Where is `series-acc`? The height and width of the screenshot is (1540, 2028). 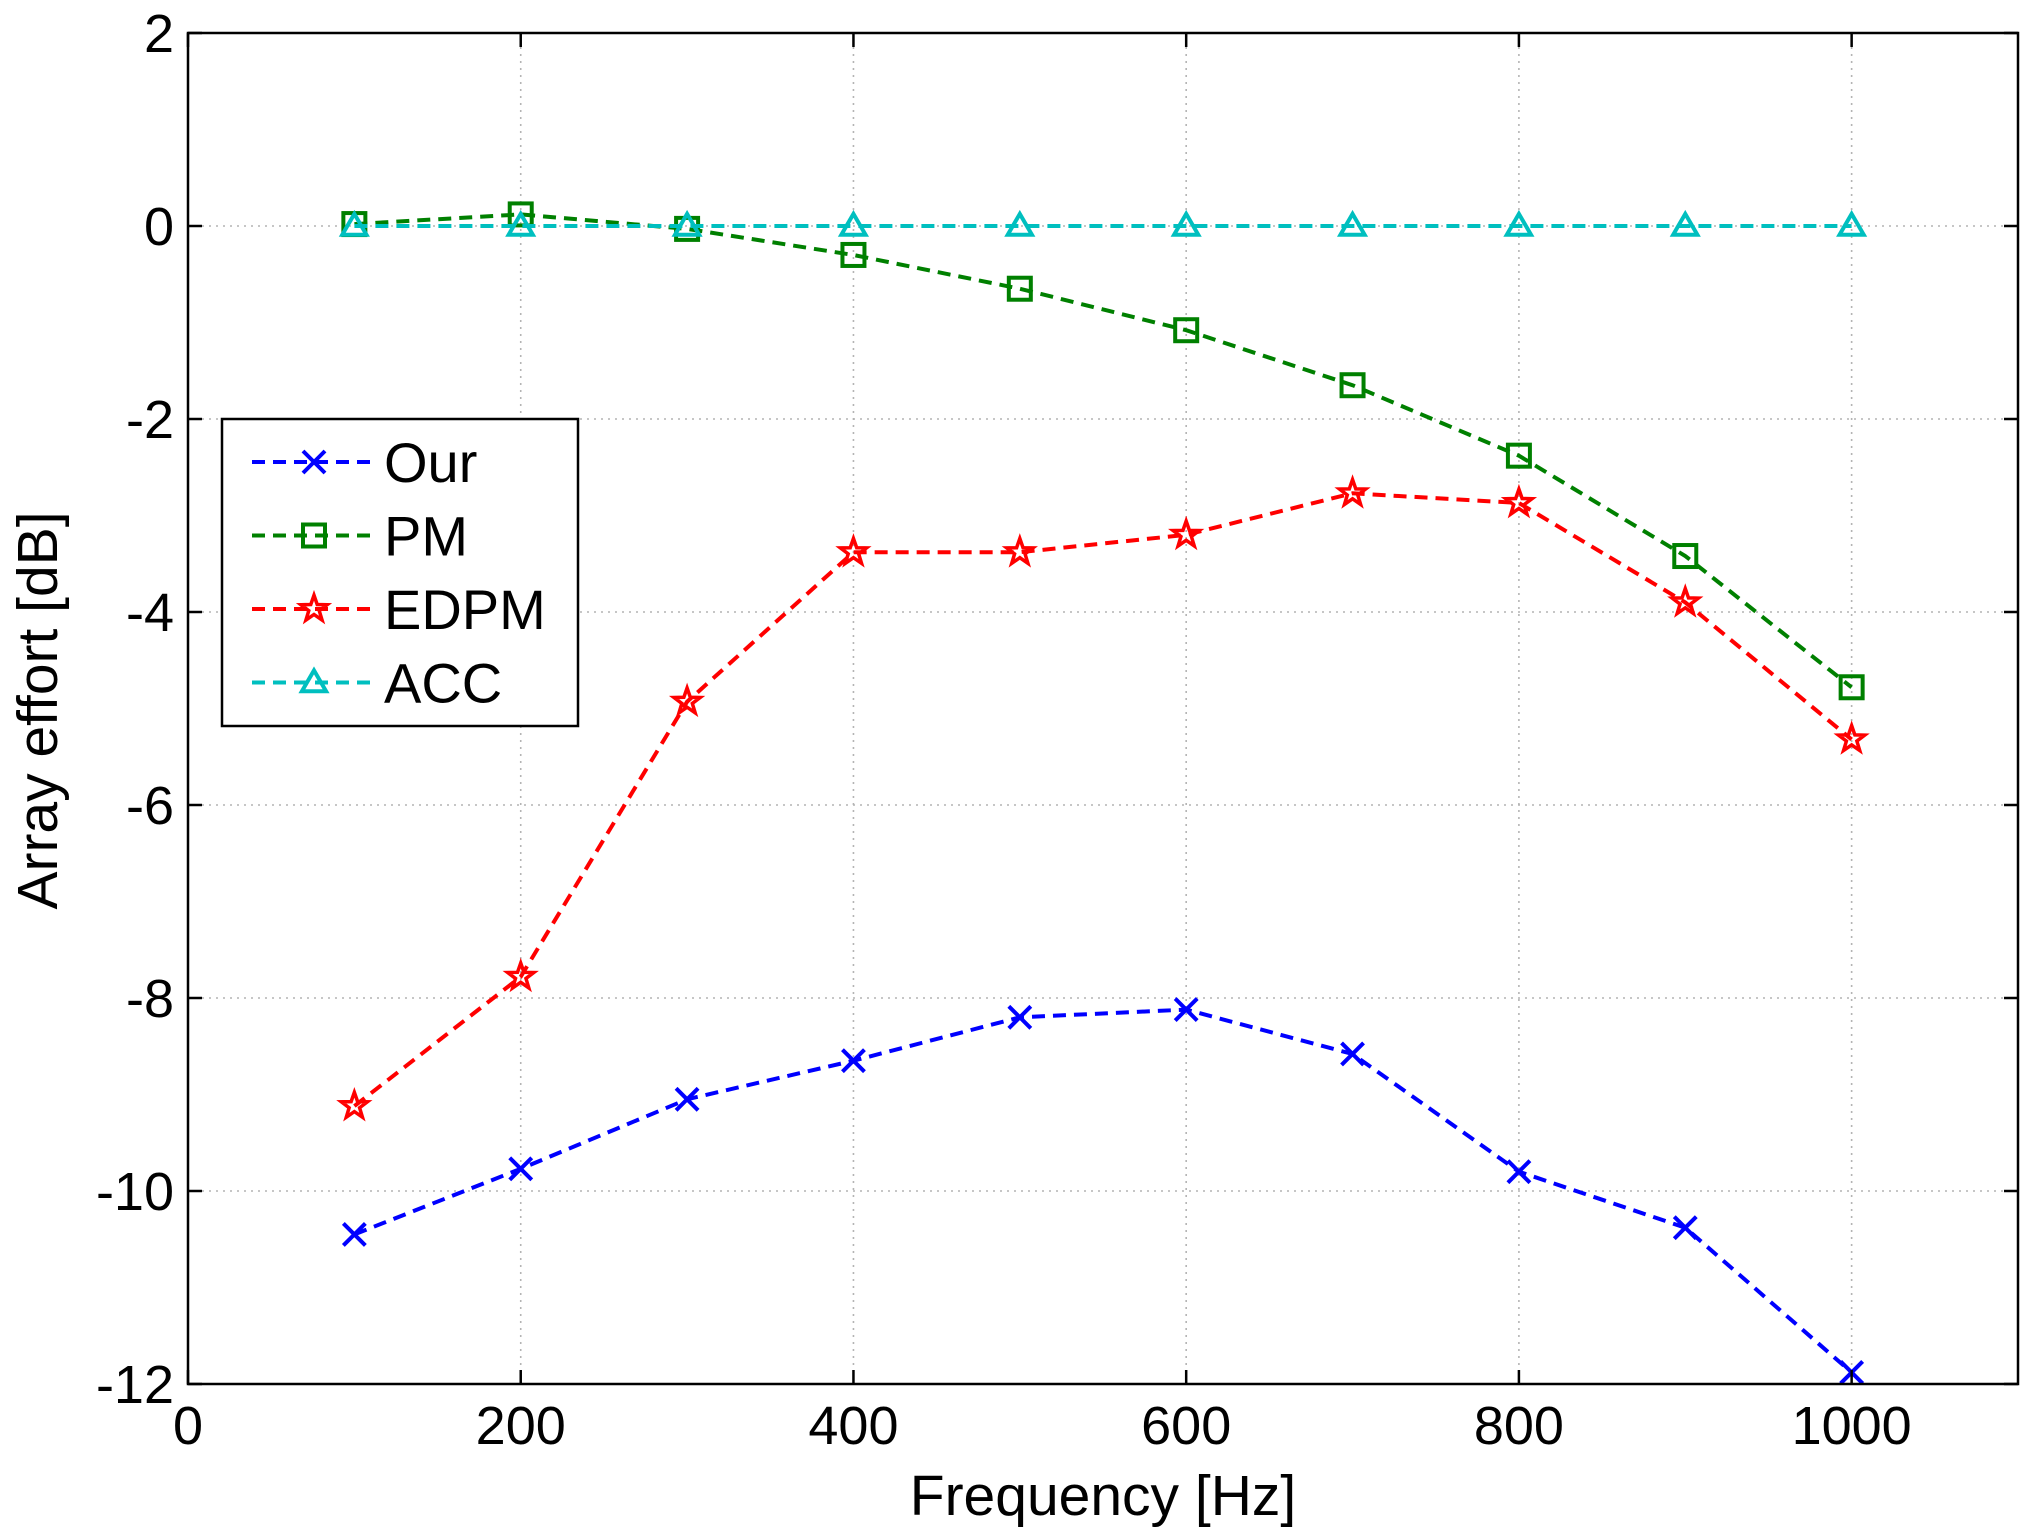 series-acc is located at coordinates (1103, 223).